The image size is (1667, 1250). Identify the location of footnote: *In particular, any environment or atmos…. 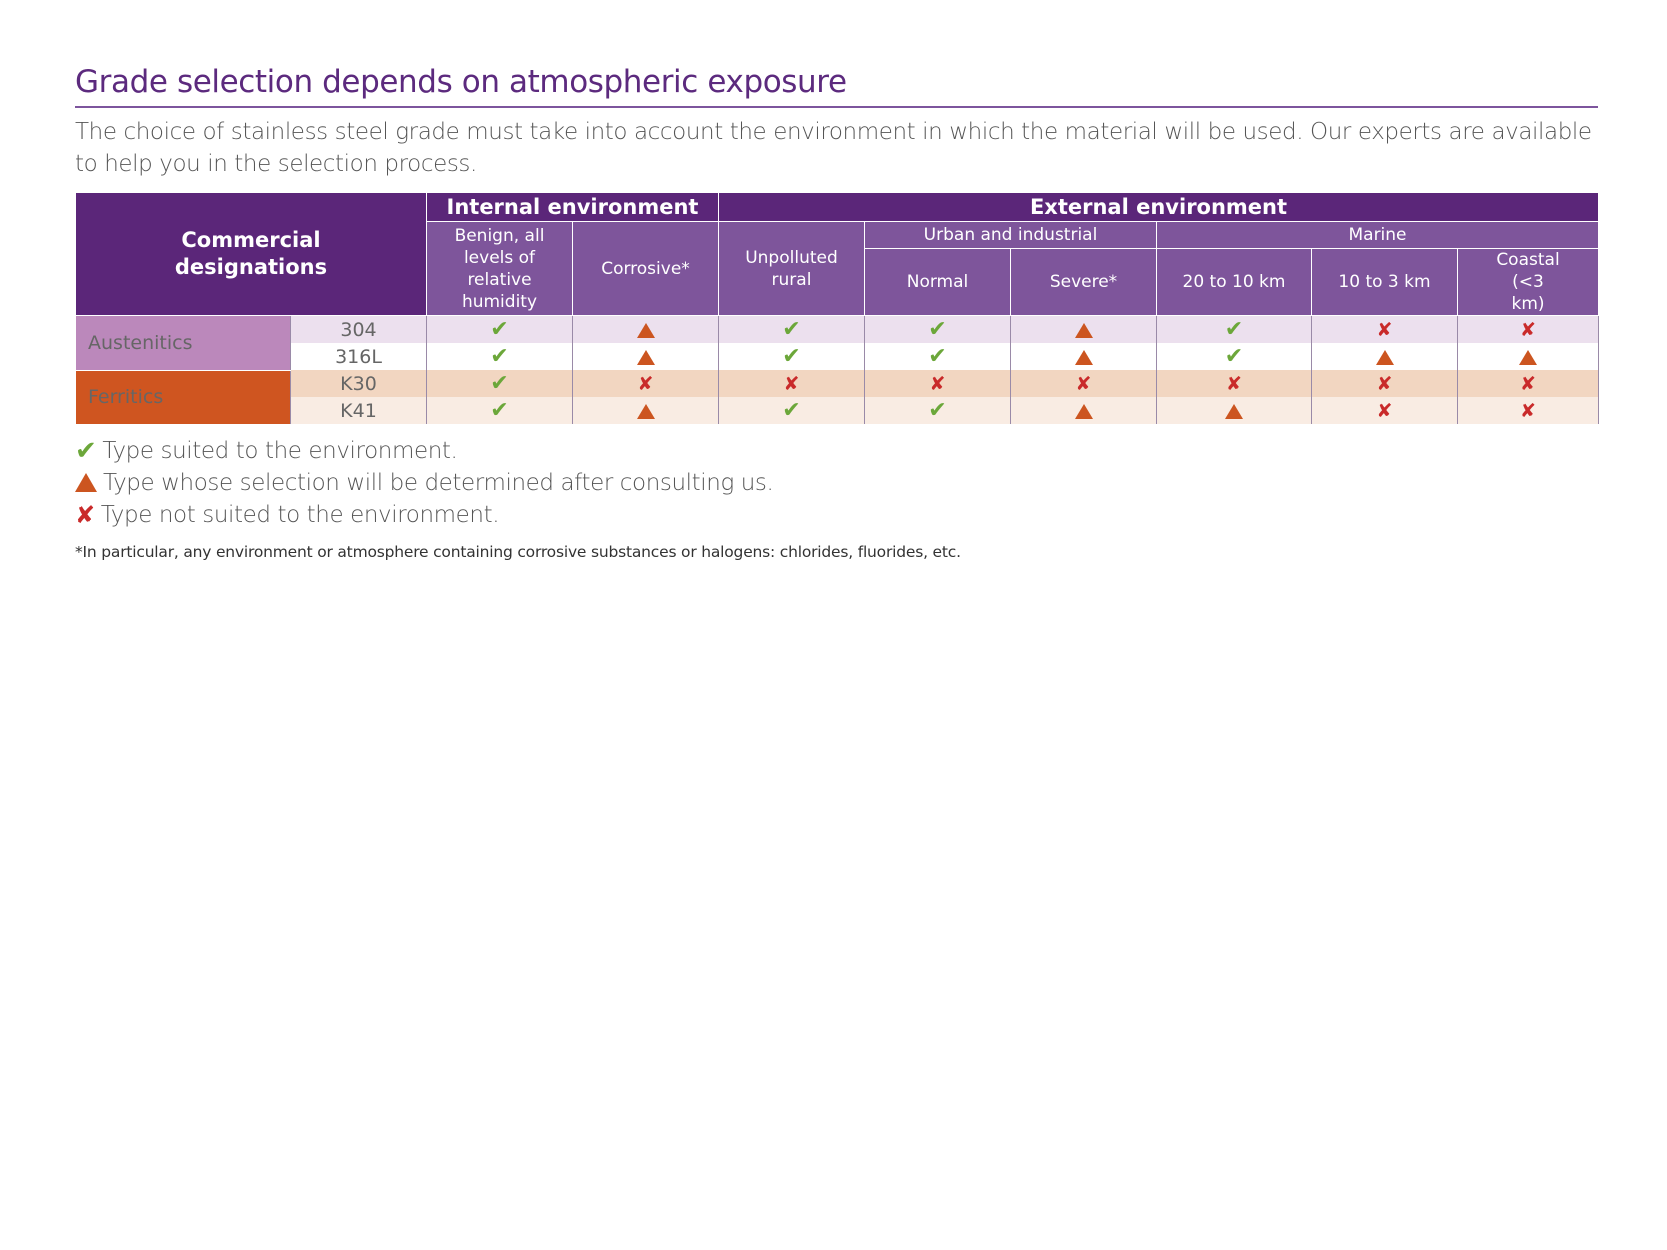
(518, 551).